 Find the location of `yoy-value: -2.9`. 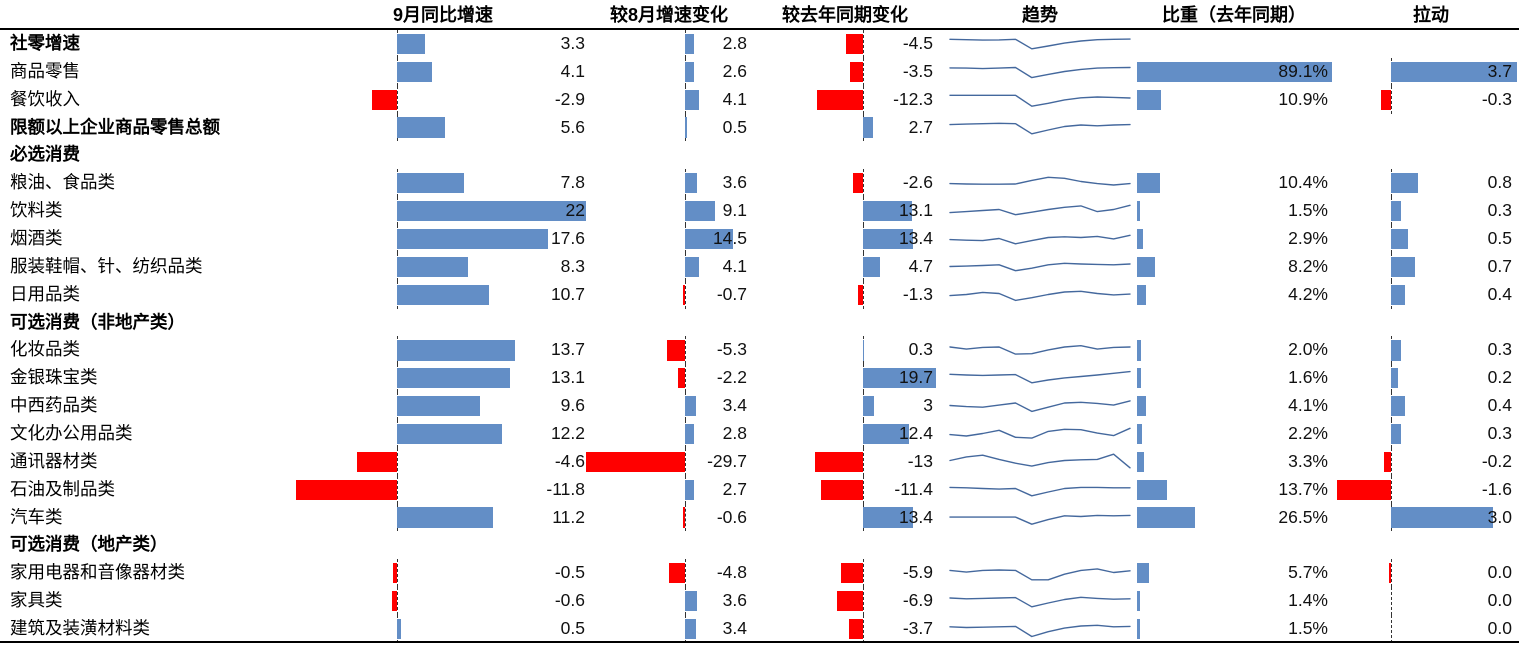

yoy-value: -2.9 is located at coordinates (569, 98).